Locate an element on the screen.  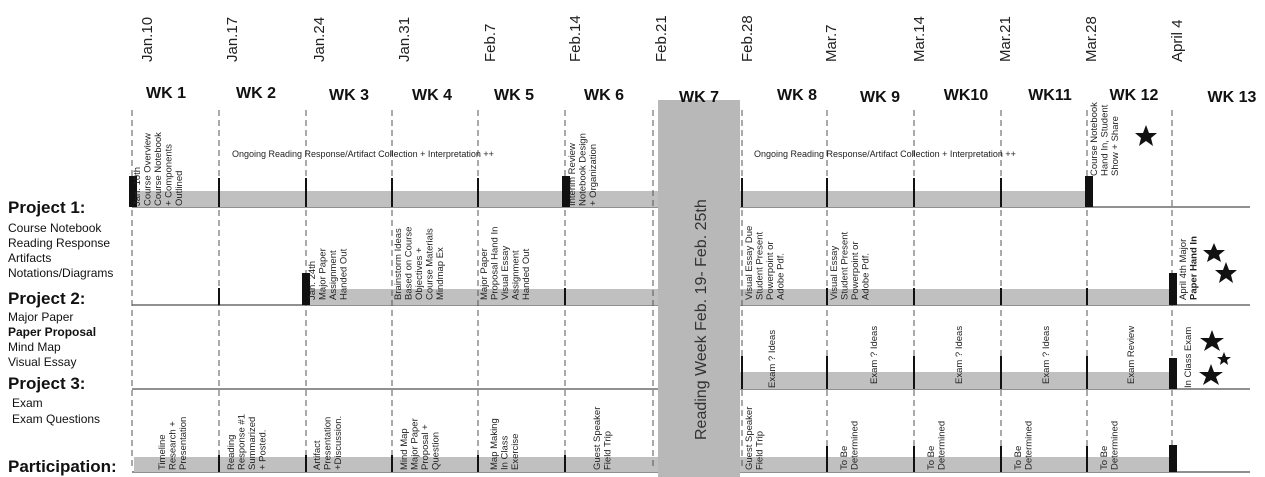
week-label-12: WK 12 is located at coordinates (1134, 95).